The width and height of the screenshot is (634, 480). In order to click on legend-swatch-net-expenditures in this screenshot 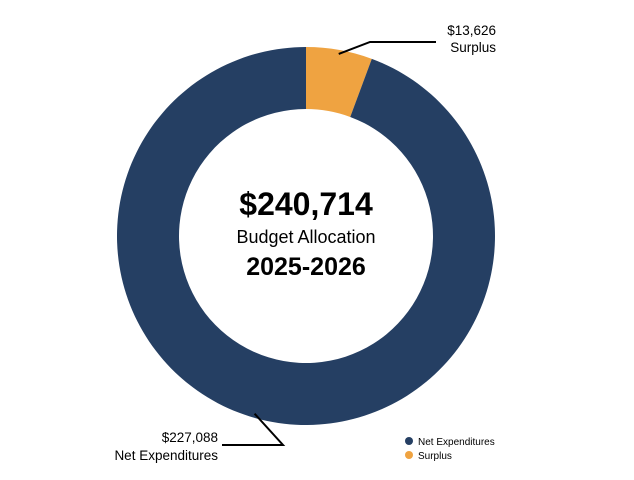, I will do `click(409, 441)`.